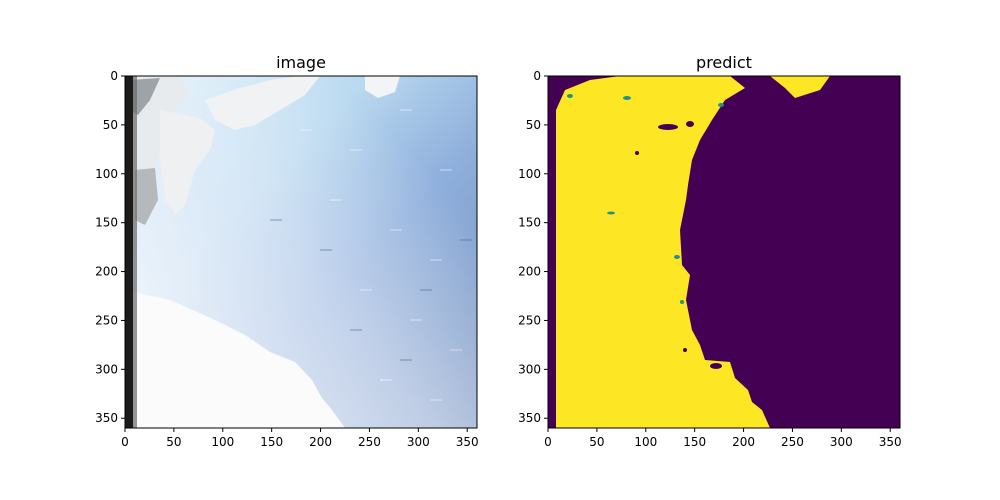 The height and width of the screenshot is (500, 1000). I want to click on image-x-tick-label: 150, so click(271, 442).